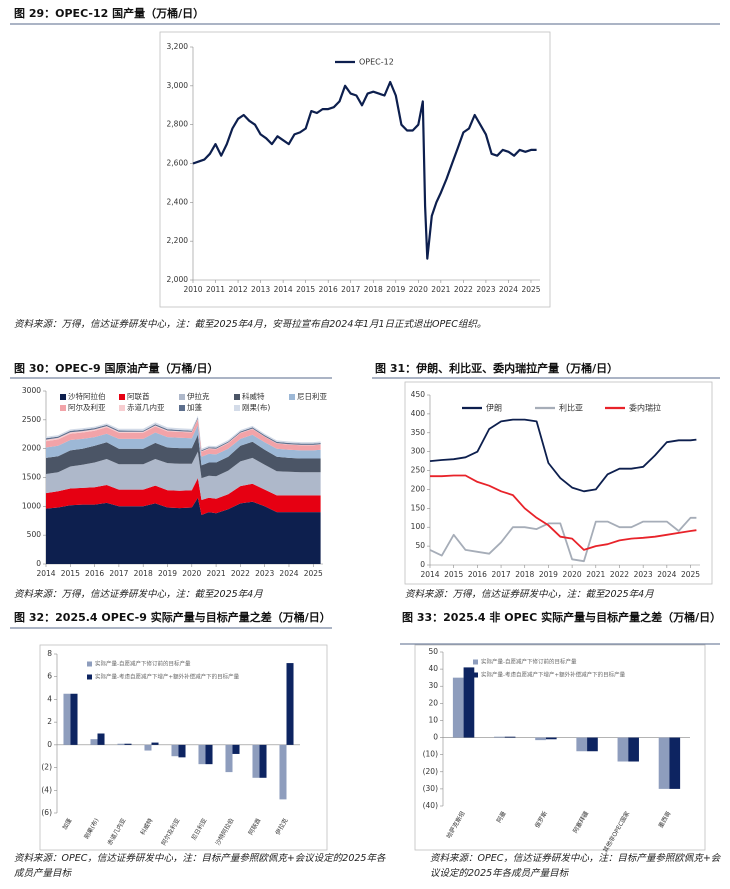 The width and height of the screenshot is (730, 889). What do you see at coordinates (198, 396) in the screenshot?
I see `legend-label: 伊拉克` at bounding box center [198, 396].